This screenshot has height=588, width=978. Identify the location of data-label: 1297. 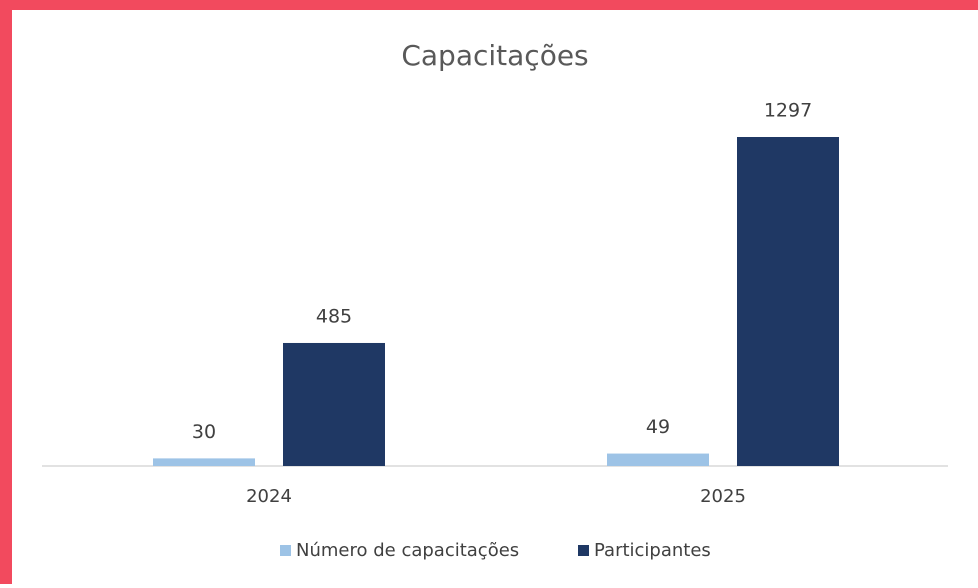
(788, 111).